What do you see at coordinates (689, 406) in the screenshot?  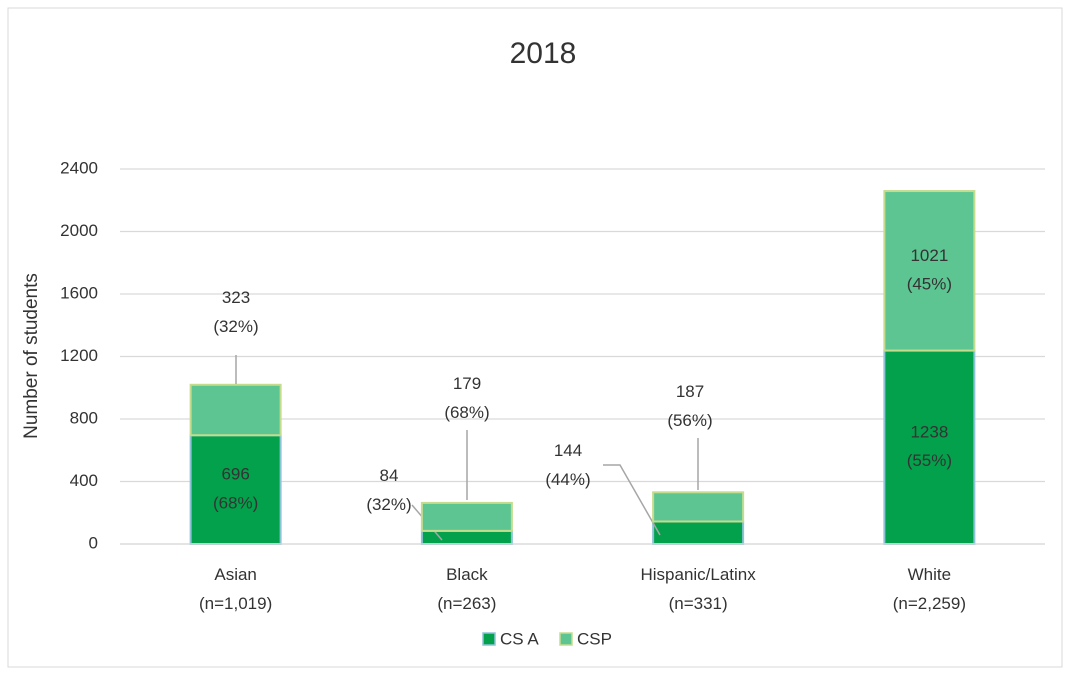 I see `data-label: 187 (56%)` at bounding box center [689, 406].